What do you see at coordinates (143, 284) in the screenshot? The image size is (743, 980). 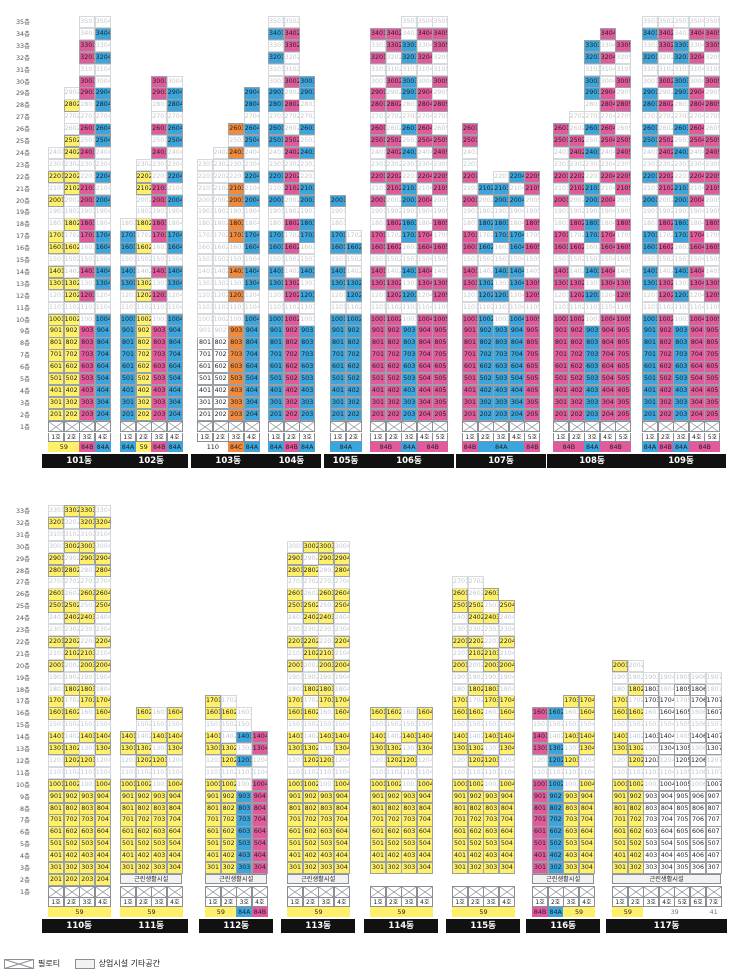 I see `unit-cell: 1302` at bounding box center [143, 284].